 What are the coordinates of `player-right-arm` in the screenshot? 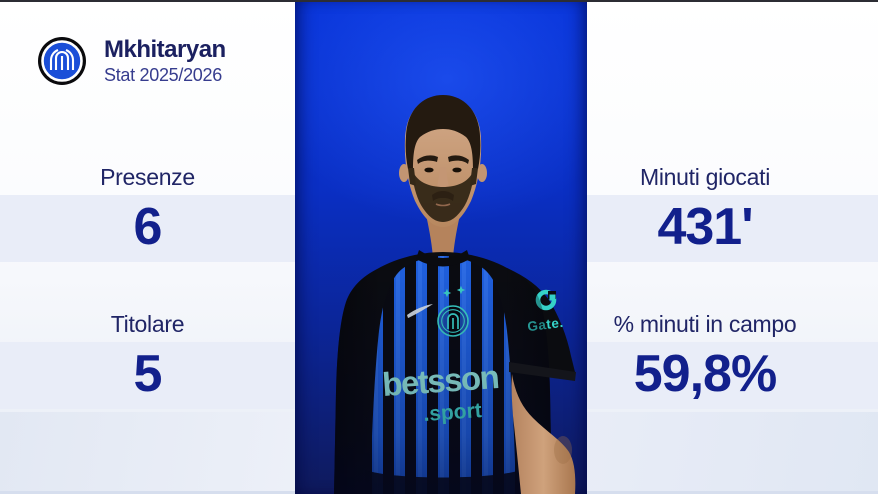 It's located at (543, 434).